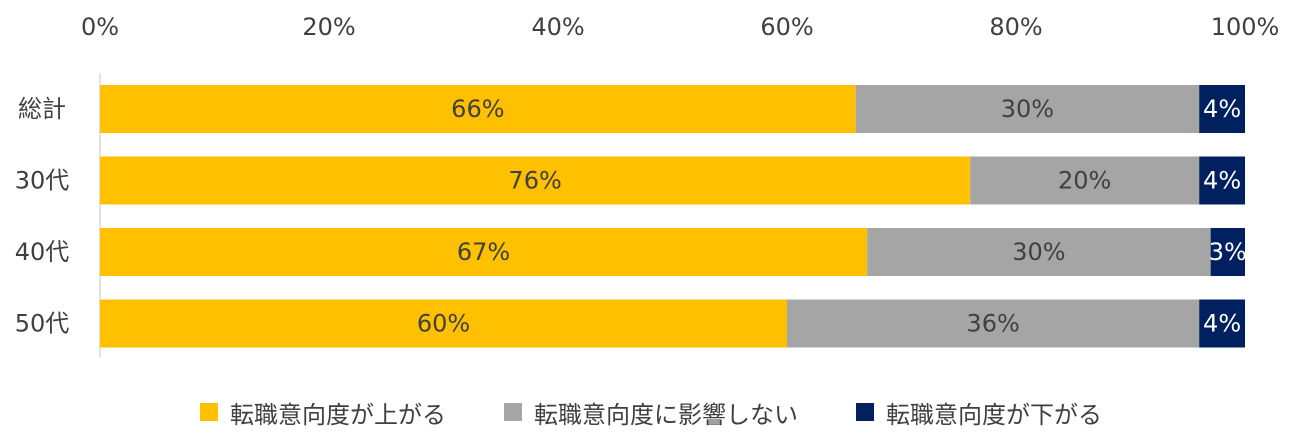 The width and height of the screenshot is (1302, 445). What do you see at coordinates (557, 27) in the screenshot?
I see `x-tick-label: 40%` at bounding box center [557, 27].